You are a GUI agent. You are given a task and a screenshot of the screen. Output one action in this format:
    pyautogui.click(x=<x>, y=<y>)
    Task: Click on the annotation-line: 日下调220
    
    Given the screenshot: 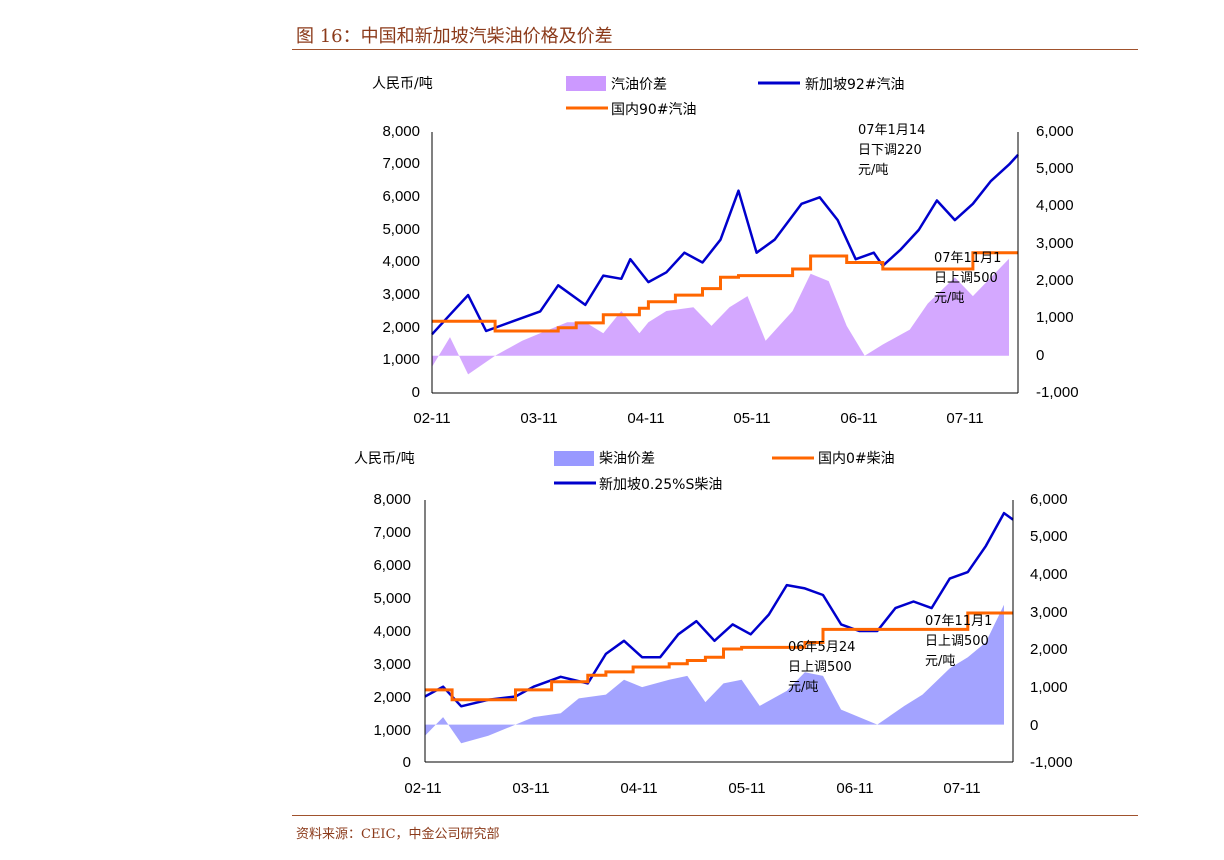 What is the action you would take?
    pyautogui.click(x=890, y=150)
    